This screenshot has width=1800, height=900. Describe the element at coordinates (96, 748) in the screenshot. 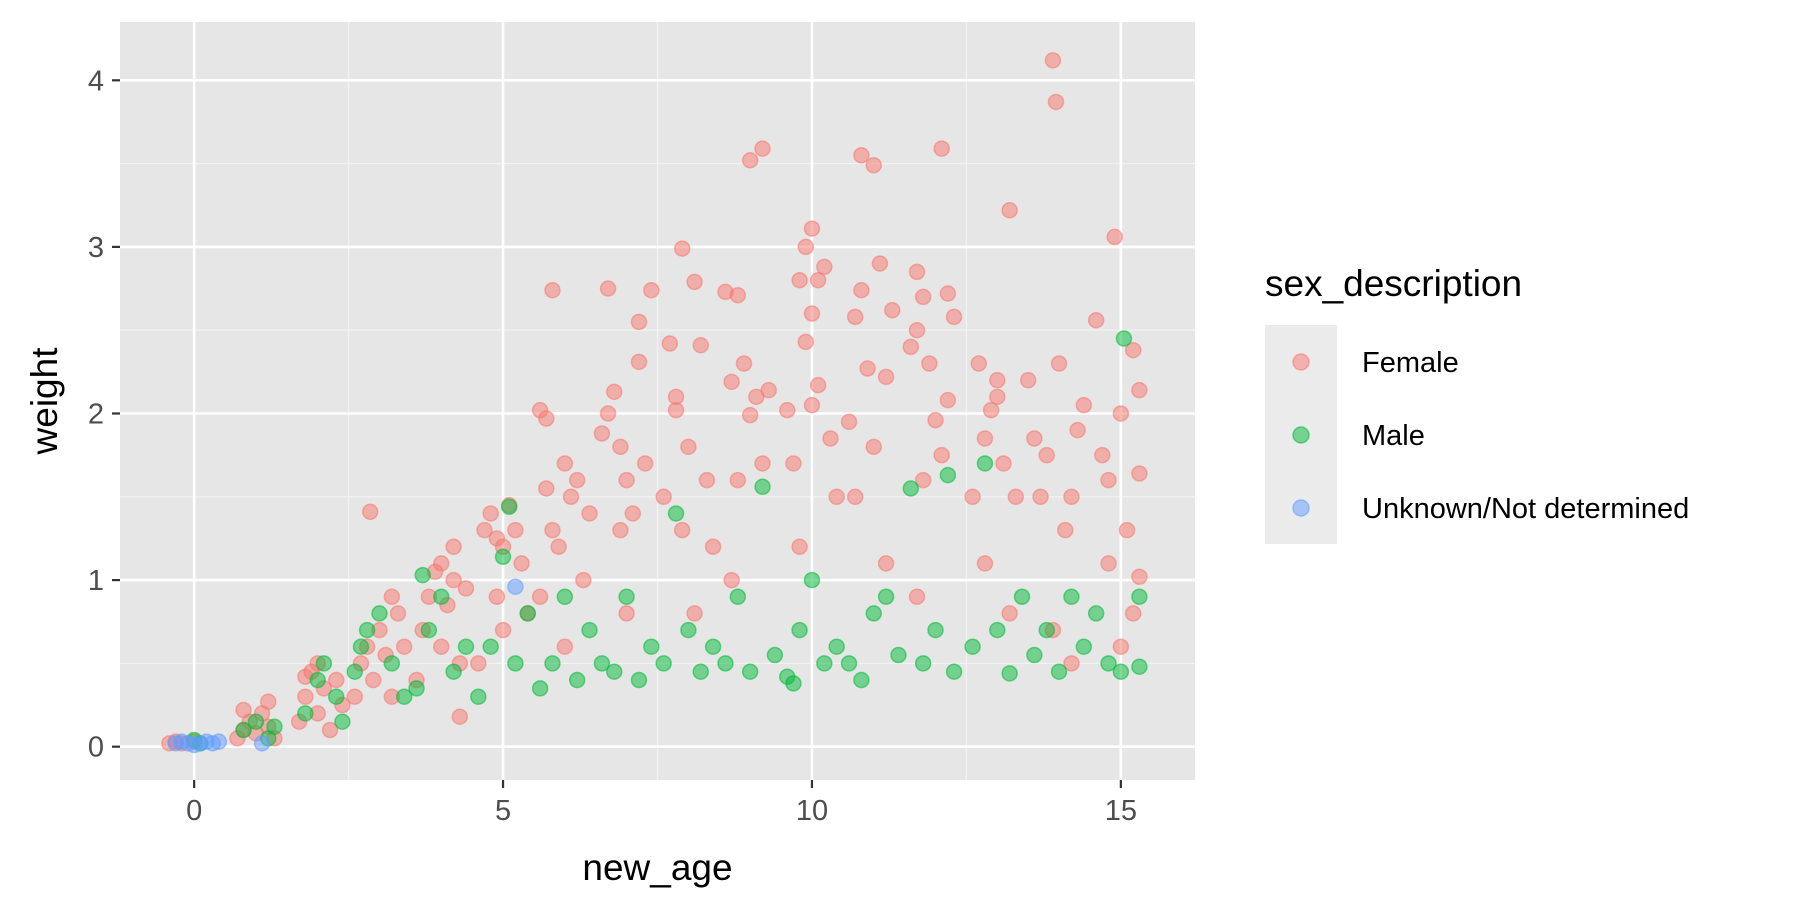

I see `y-tick-label: 0` at that location.